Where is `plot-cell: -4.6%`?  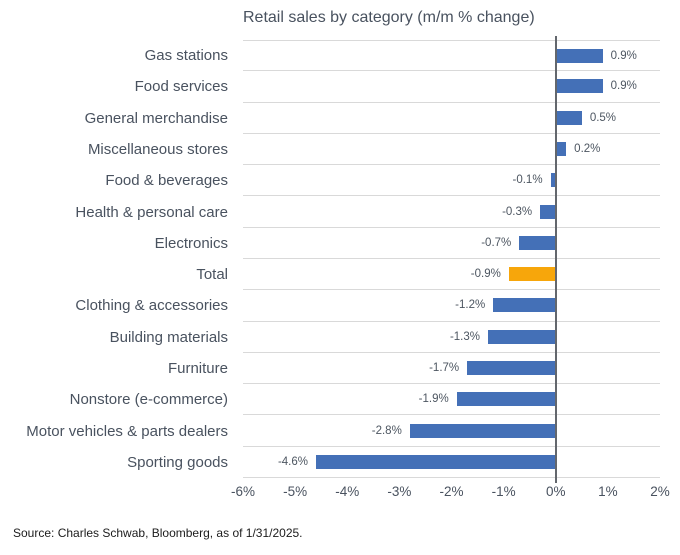 plot-cell: -4.6% is located at coordinates (451, 462).